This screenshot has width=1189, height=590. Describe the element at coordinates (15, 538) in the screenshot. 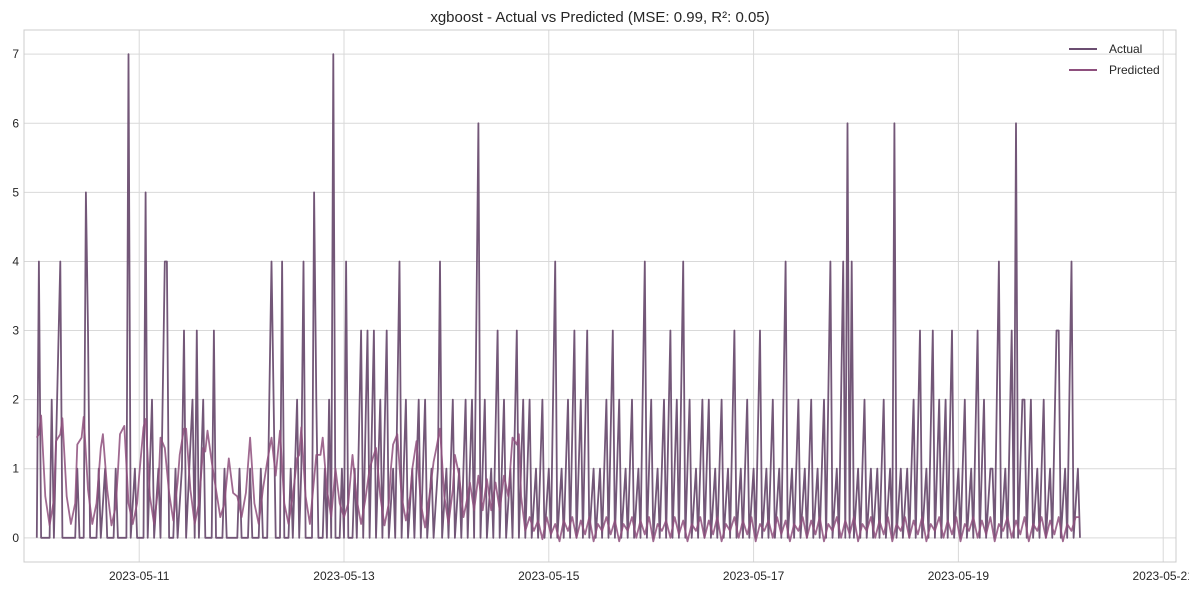

I see `y-tick-label: 0` at that location.